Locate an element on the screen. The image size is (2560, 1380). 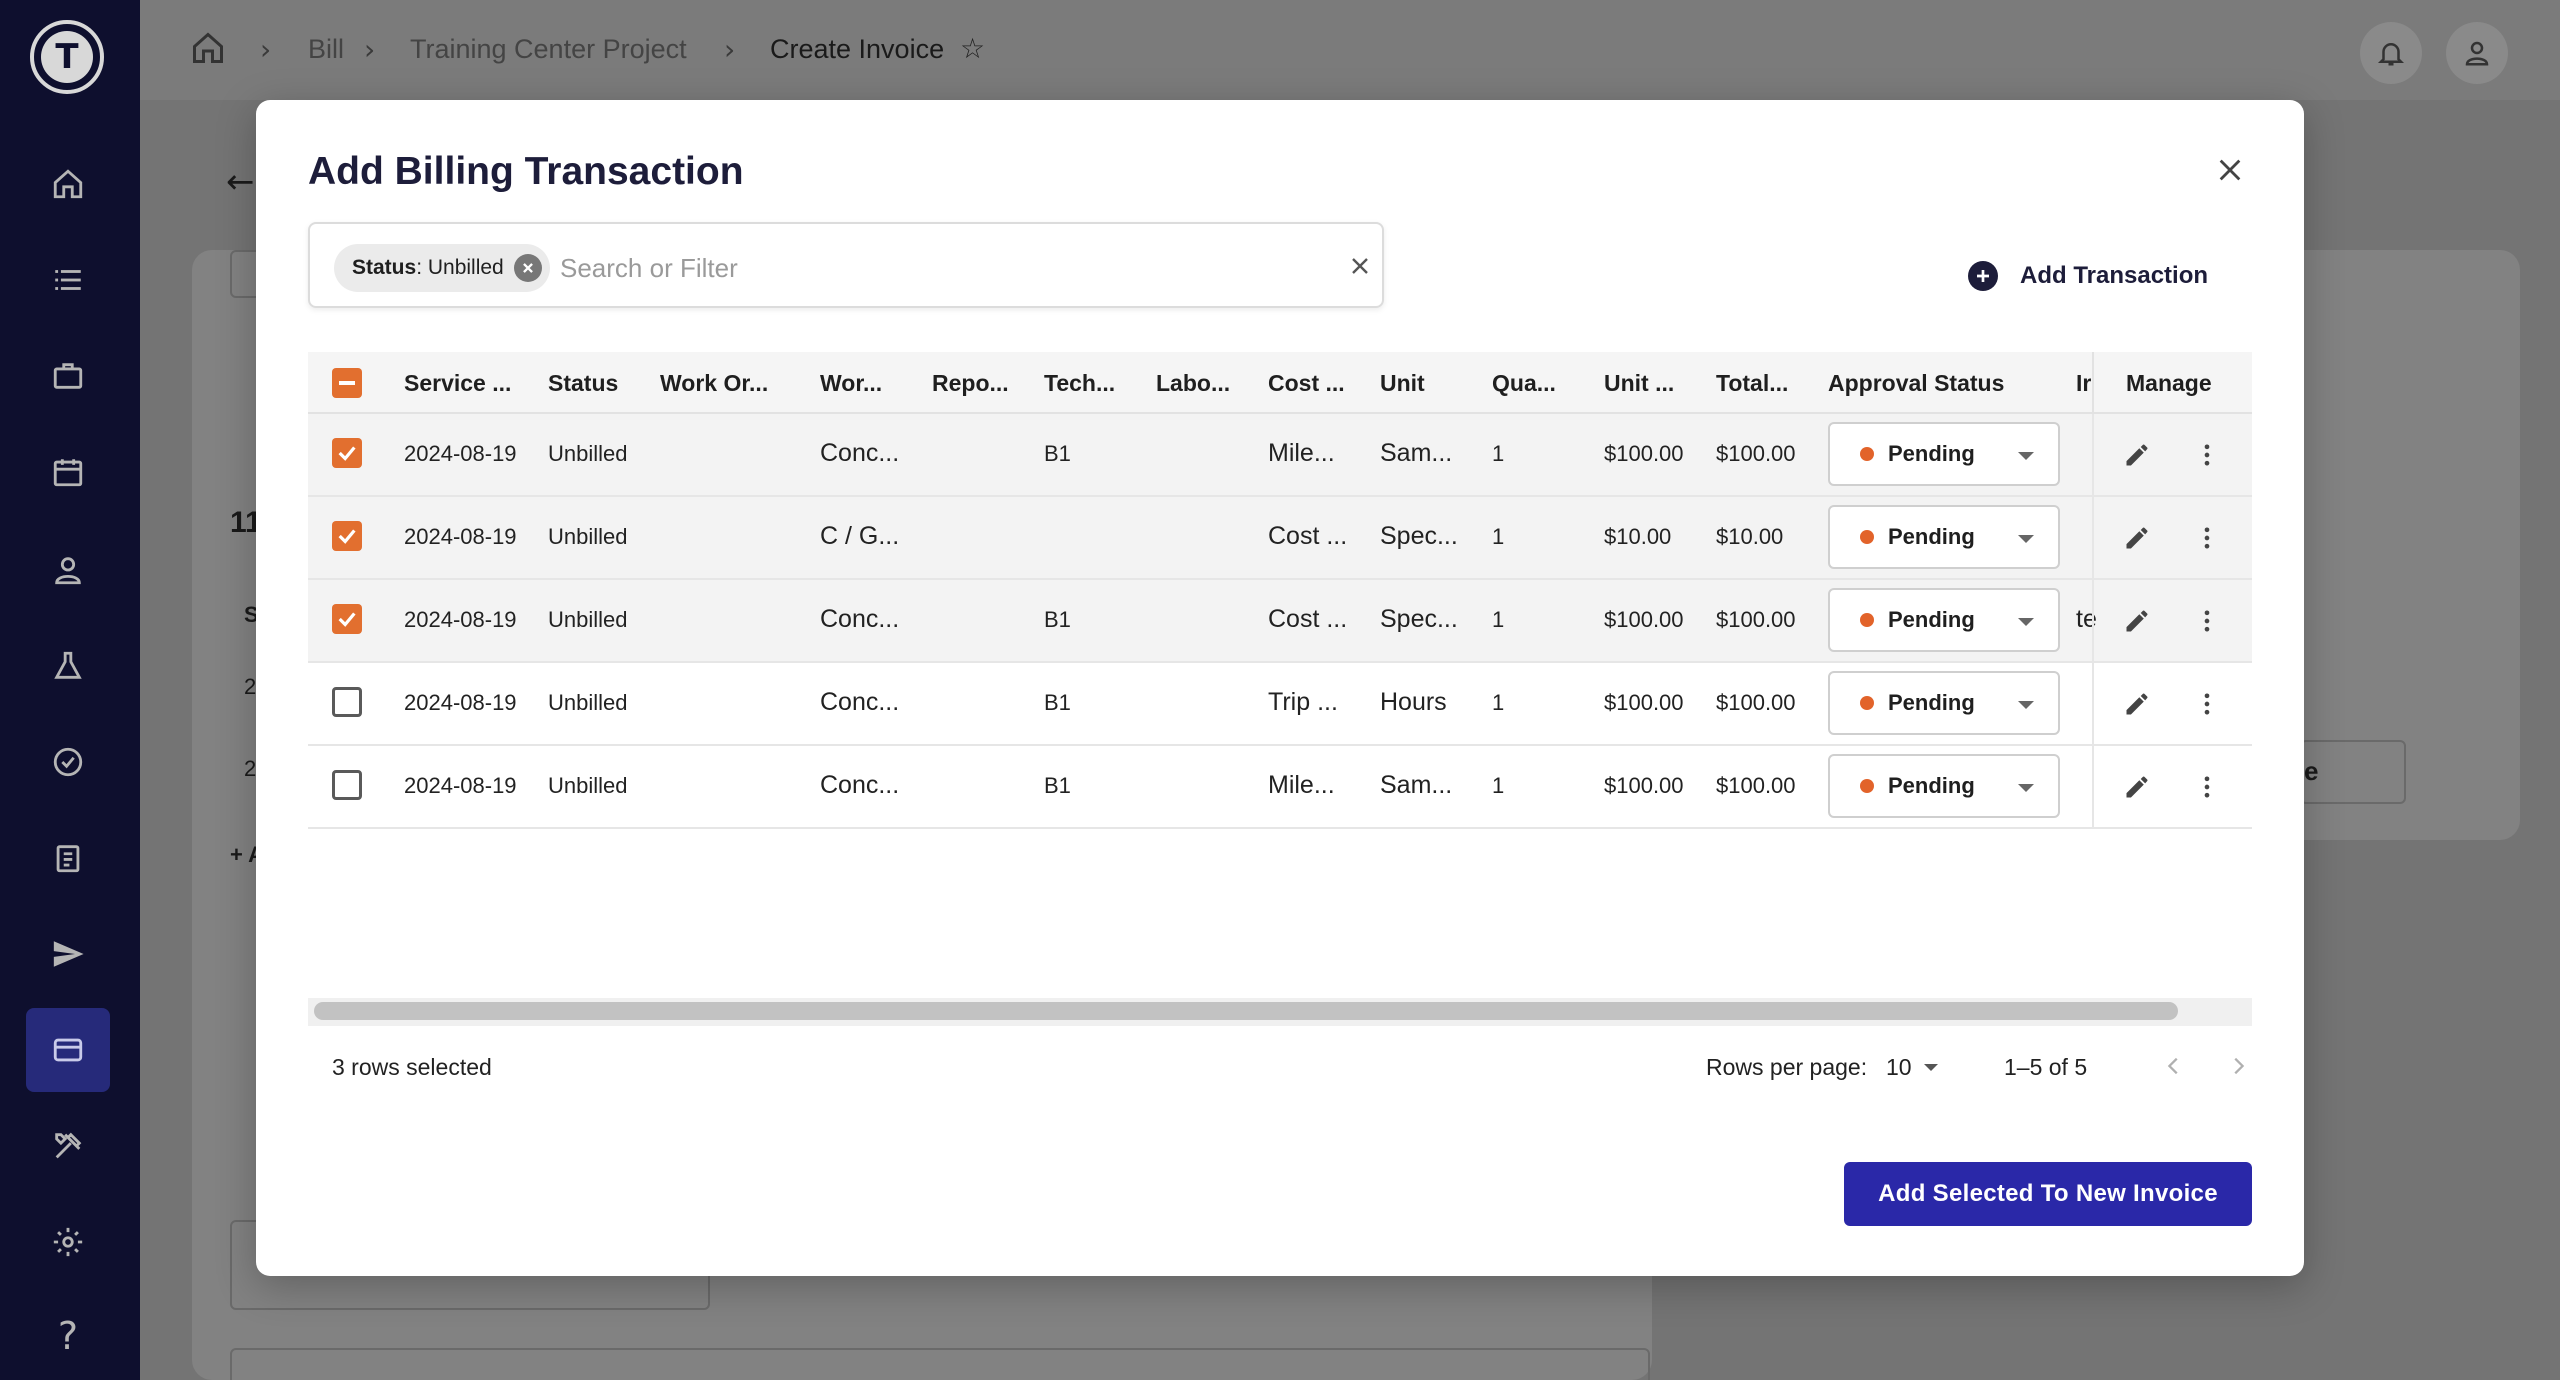
sidebar-list-icon is located at coordinates (68, 280).